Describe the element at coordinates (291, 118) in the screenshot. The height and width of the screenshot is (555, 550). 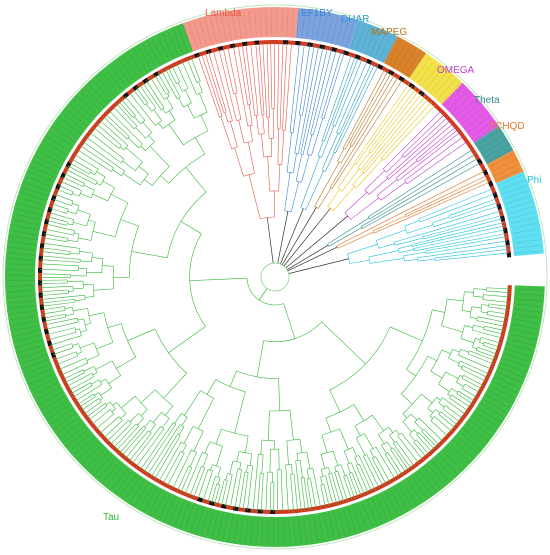
I see `branch-ef1by` at that location.